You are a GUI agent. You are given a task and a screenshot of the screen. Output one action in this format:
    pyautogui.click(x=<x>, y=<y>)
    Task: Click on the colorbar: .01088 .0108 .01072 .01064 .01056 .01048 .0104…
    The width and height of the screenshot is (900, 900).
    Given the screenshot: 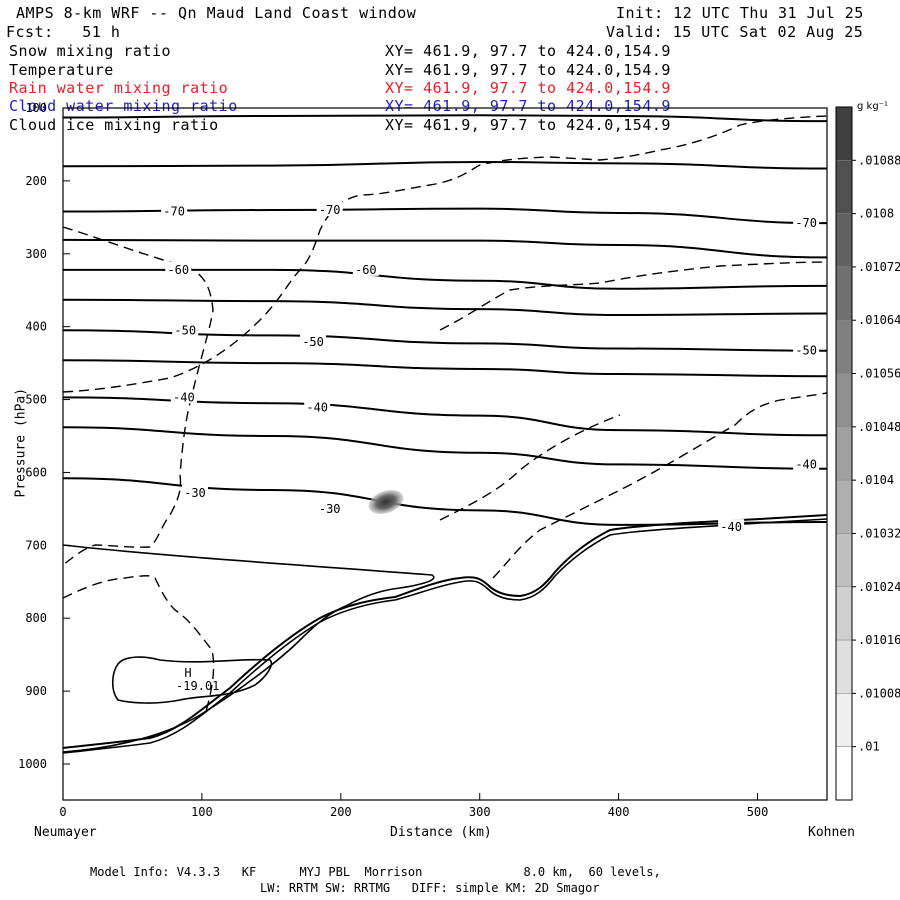 What is the action you would take?
    pyautogui.click(x=867, y=453)
    